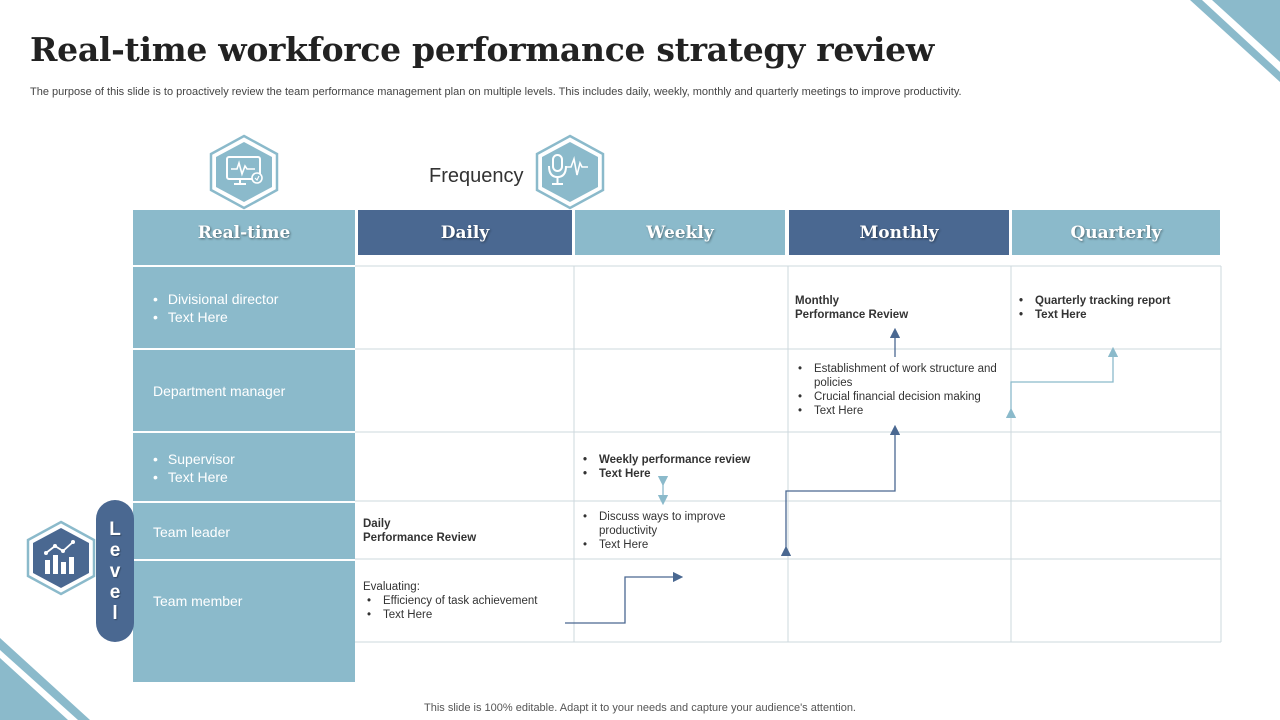  I want to click on bar-chart-icon, so click(61, 558).